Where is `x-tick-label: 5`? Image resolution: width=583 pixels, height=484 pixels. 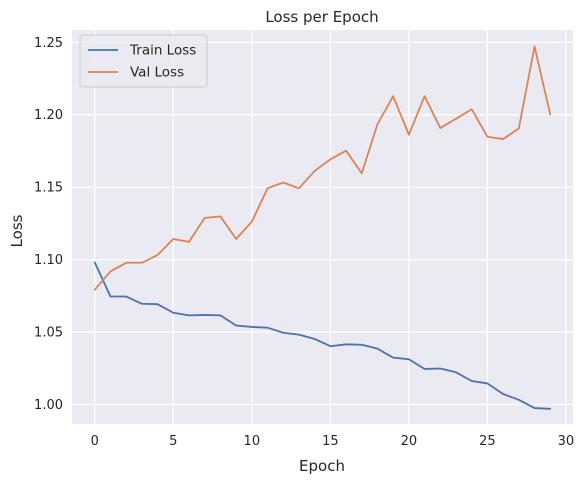 x-tick-label: 5 is located at coordinates (173, 441).